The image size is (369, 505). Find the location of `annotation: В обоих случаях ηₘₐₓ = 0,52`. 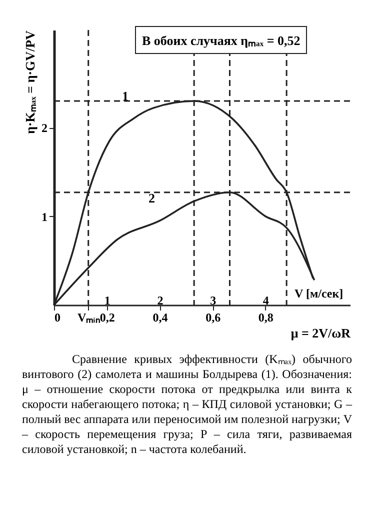

annotation: В обоих случаях ηₘₐₓ = 0,52 is located at coordinates (221, 40).